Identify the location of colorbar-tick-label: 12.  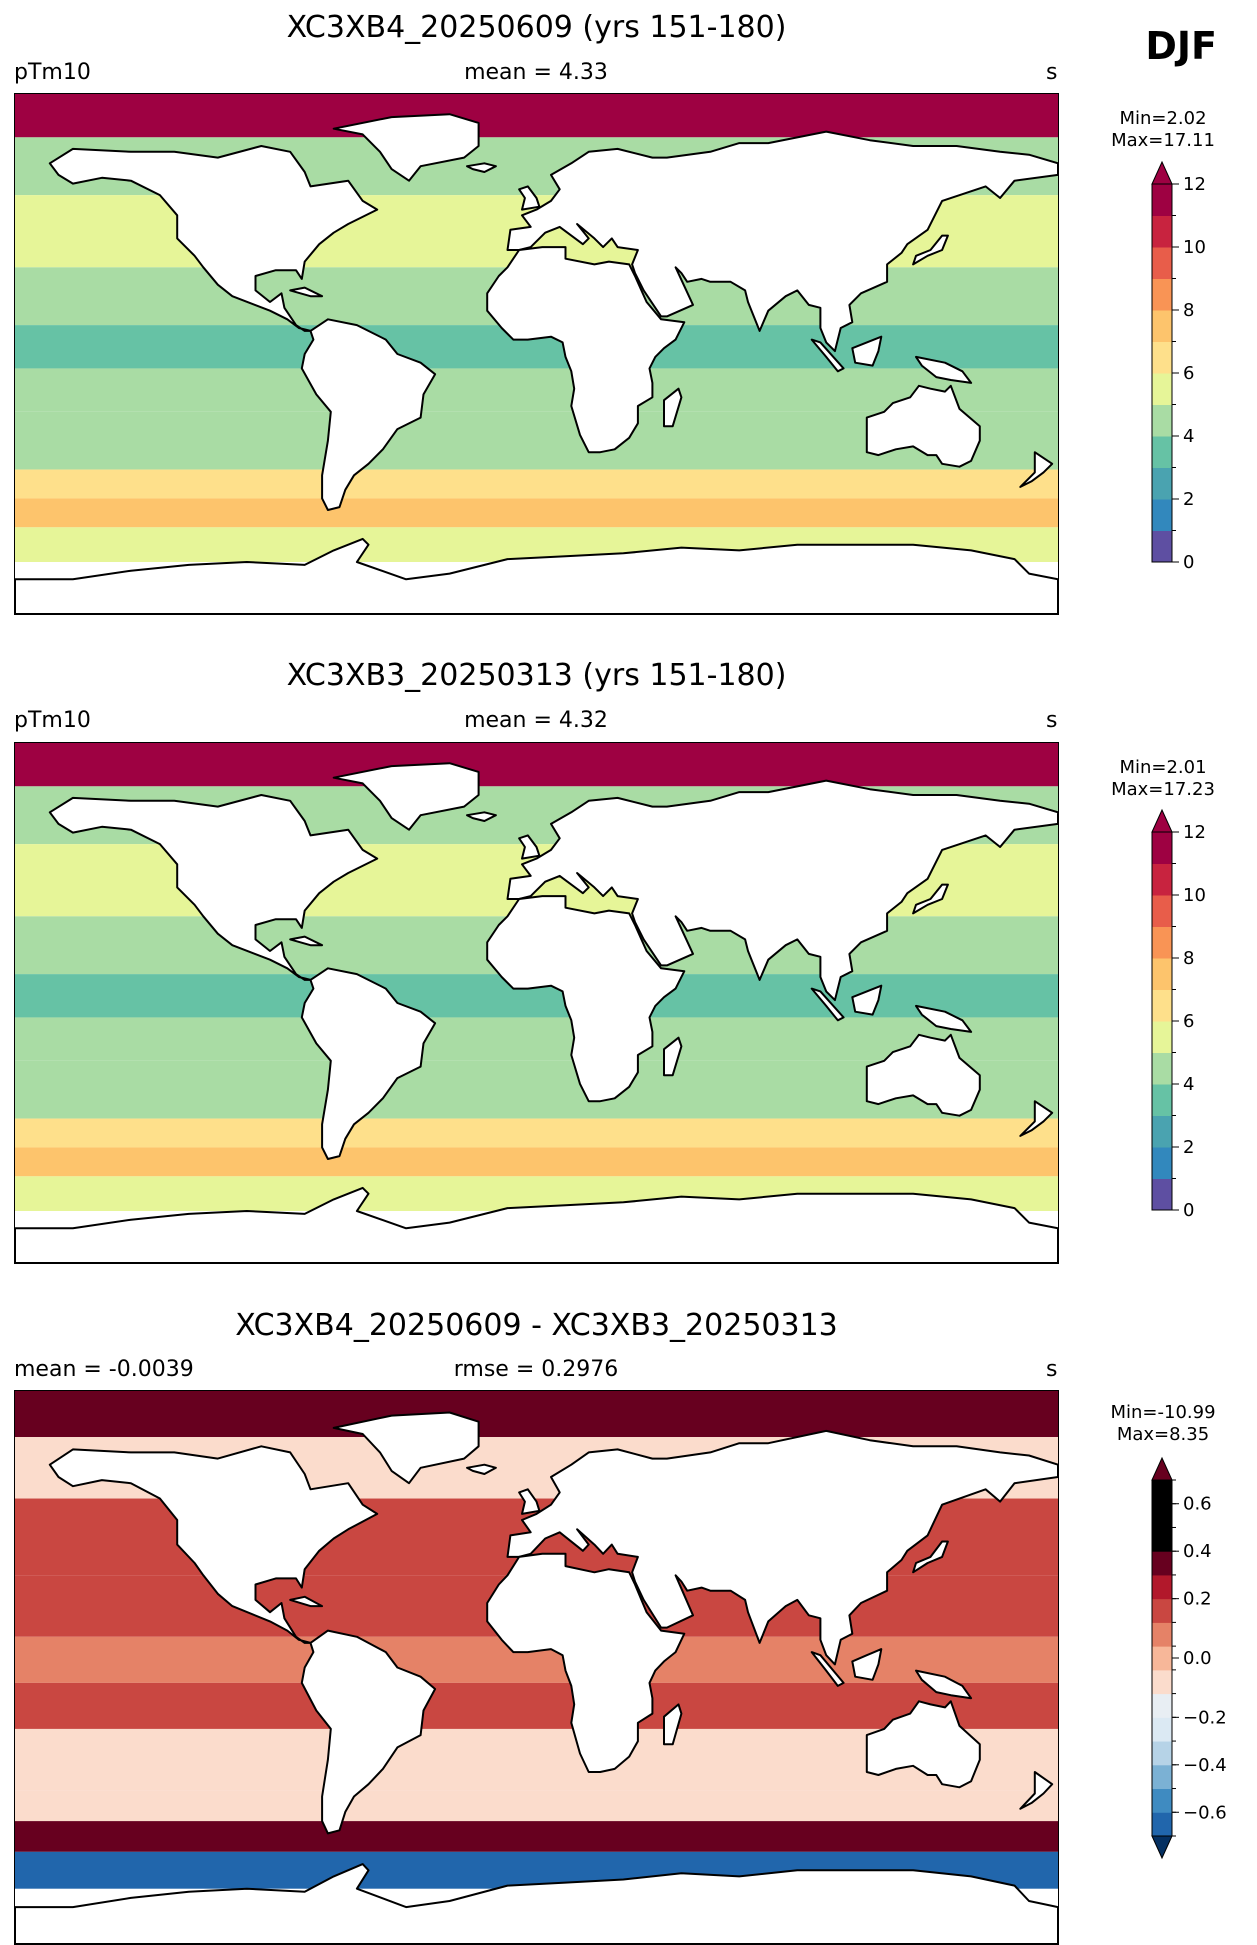
(1194, 832).